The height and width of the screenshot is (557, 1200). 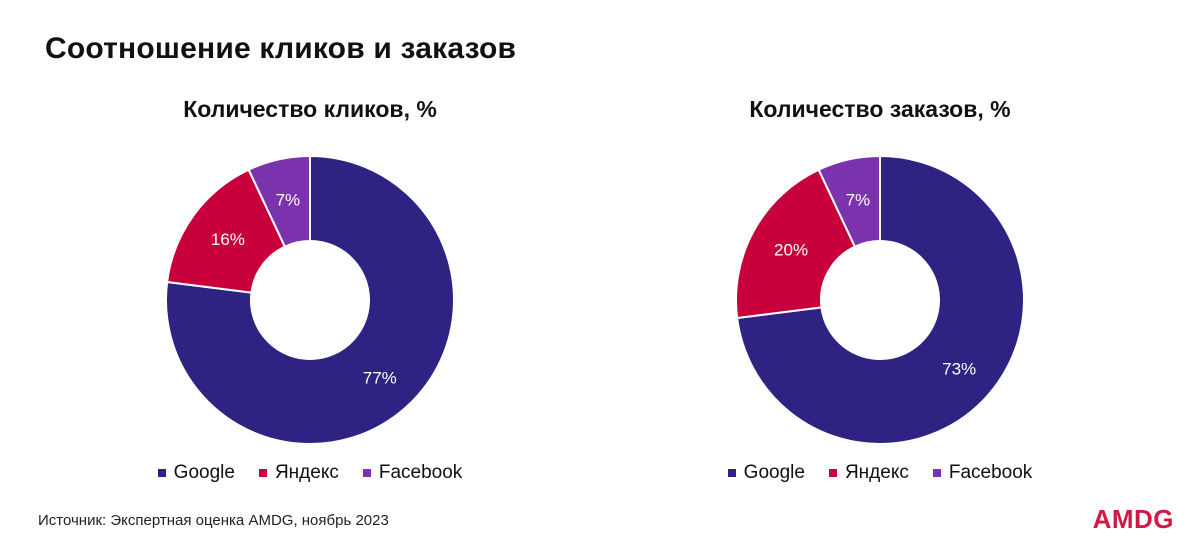 What do you see at coordinates (880, 109) in the screenshot?
I see `orders-chart-title: Количество заказов, %` at bounding box center [880, 109].